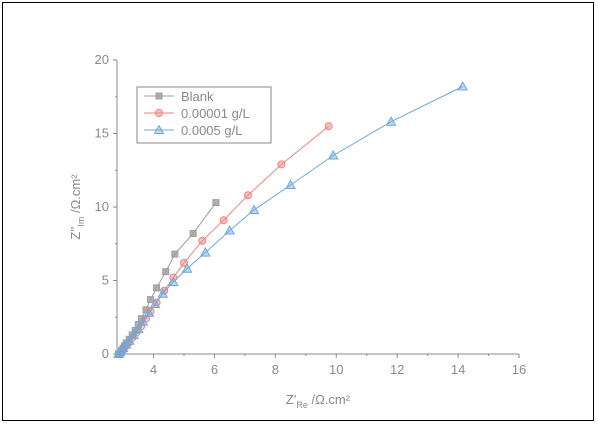 This screenshot has height=425, width=598. I want to click on x-tick-label: 6, so click(214, 369).